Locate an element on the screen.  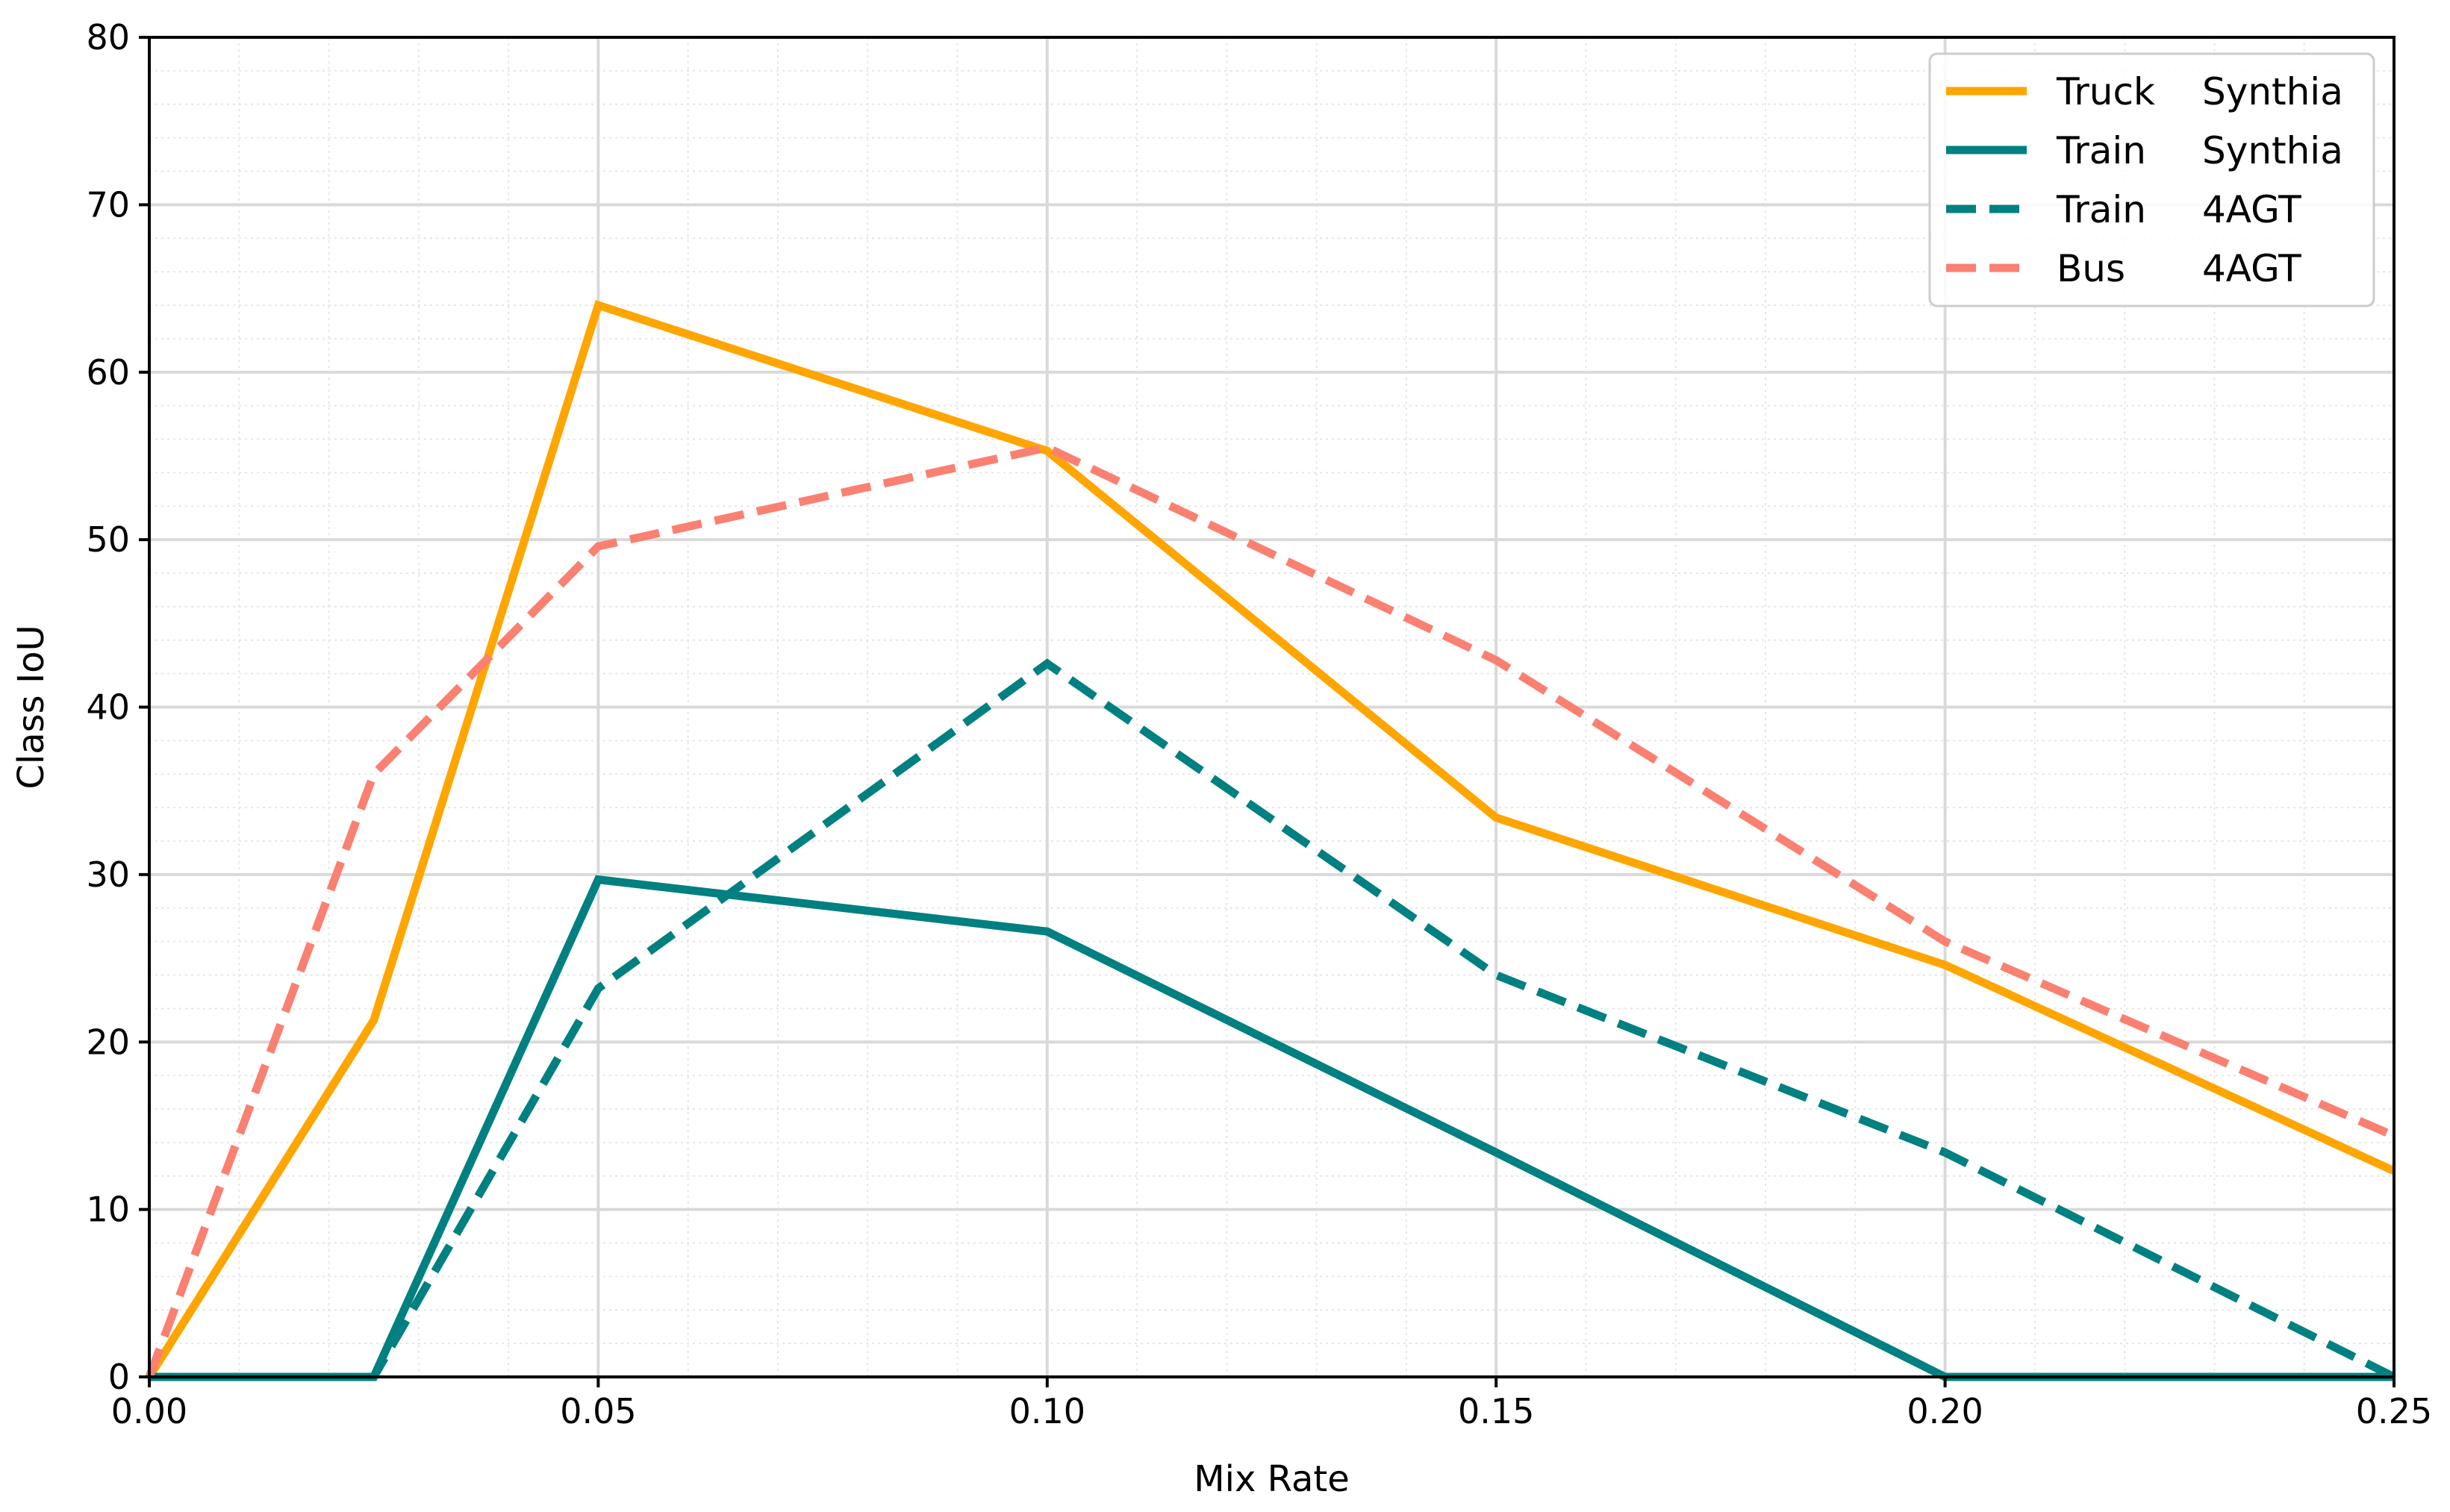
legend-series-name: Bus is located at coordinates (2091, 268).